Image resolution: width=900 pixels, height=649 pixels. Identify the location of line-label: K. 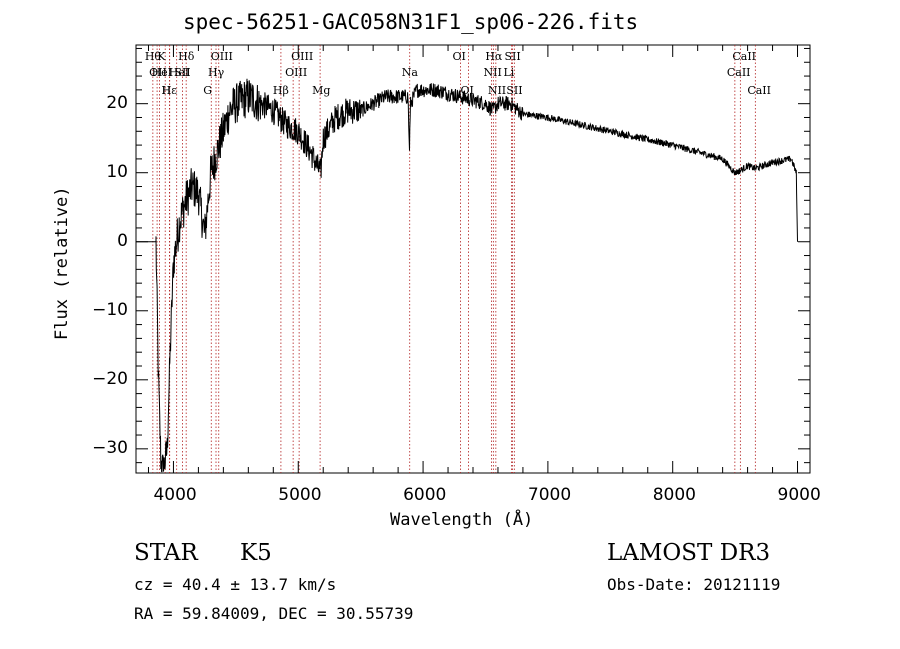
(161, 56).